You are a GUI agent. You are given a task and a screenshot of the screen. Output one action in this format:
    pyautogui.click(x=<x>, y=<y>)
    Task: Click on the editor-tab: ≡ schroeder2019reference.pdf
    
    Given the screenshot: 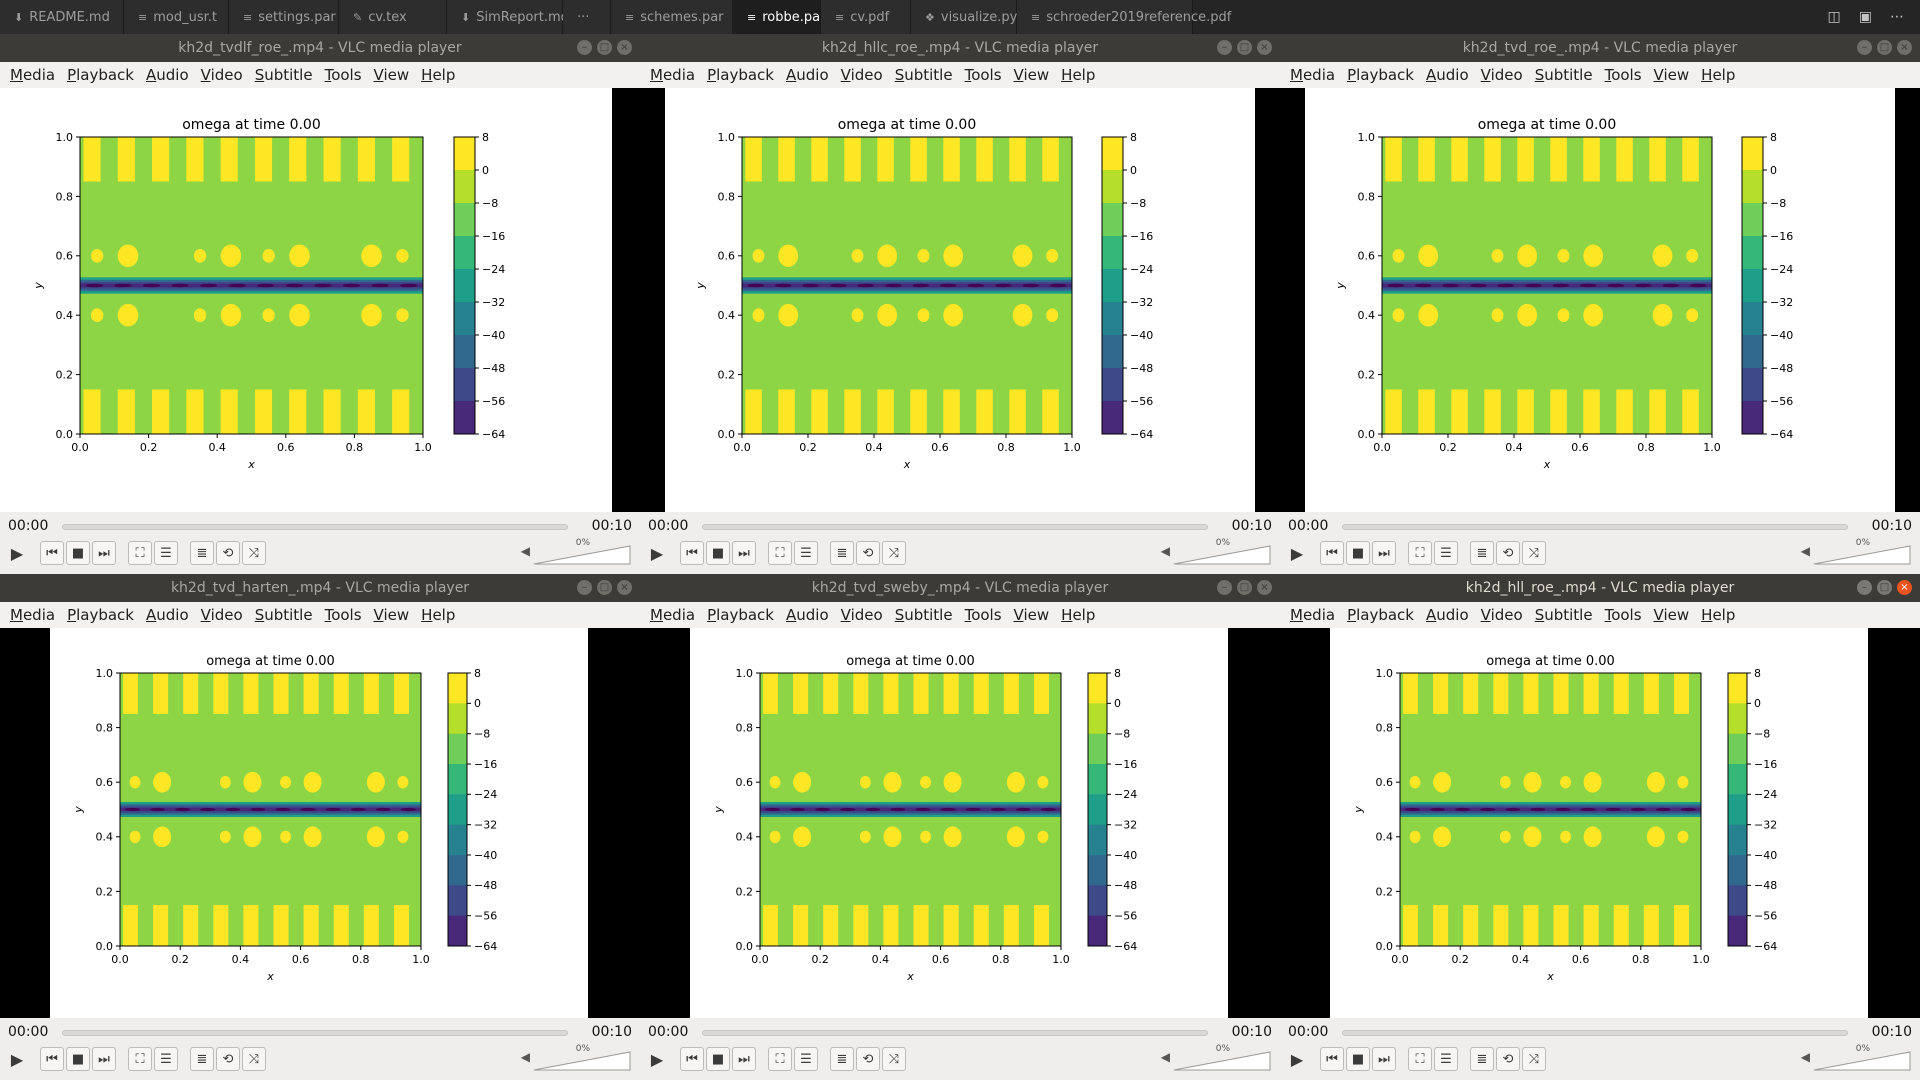 What is the action you would take?
    pyautogui.click(x=1124, y=17)
    